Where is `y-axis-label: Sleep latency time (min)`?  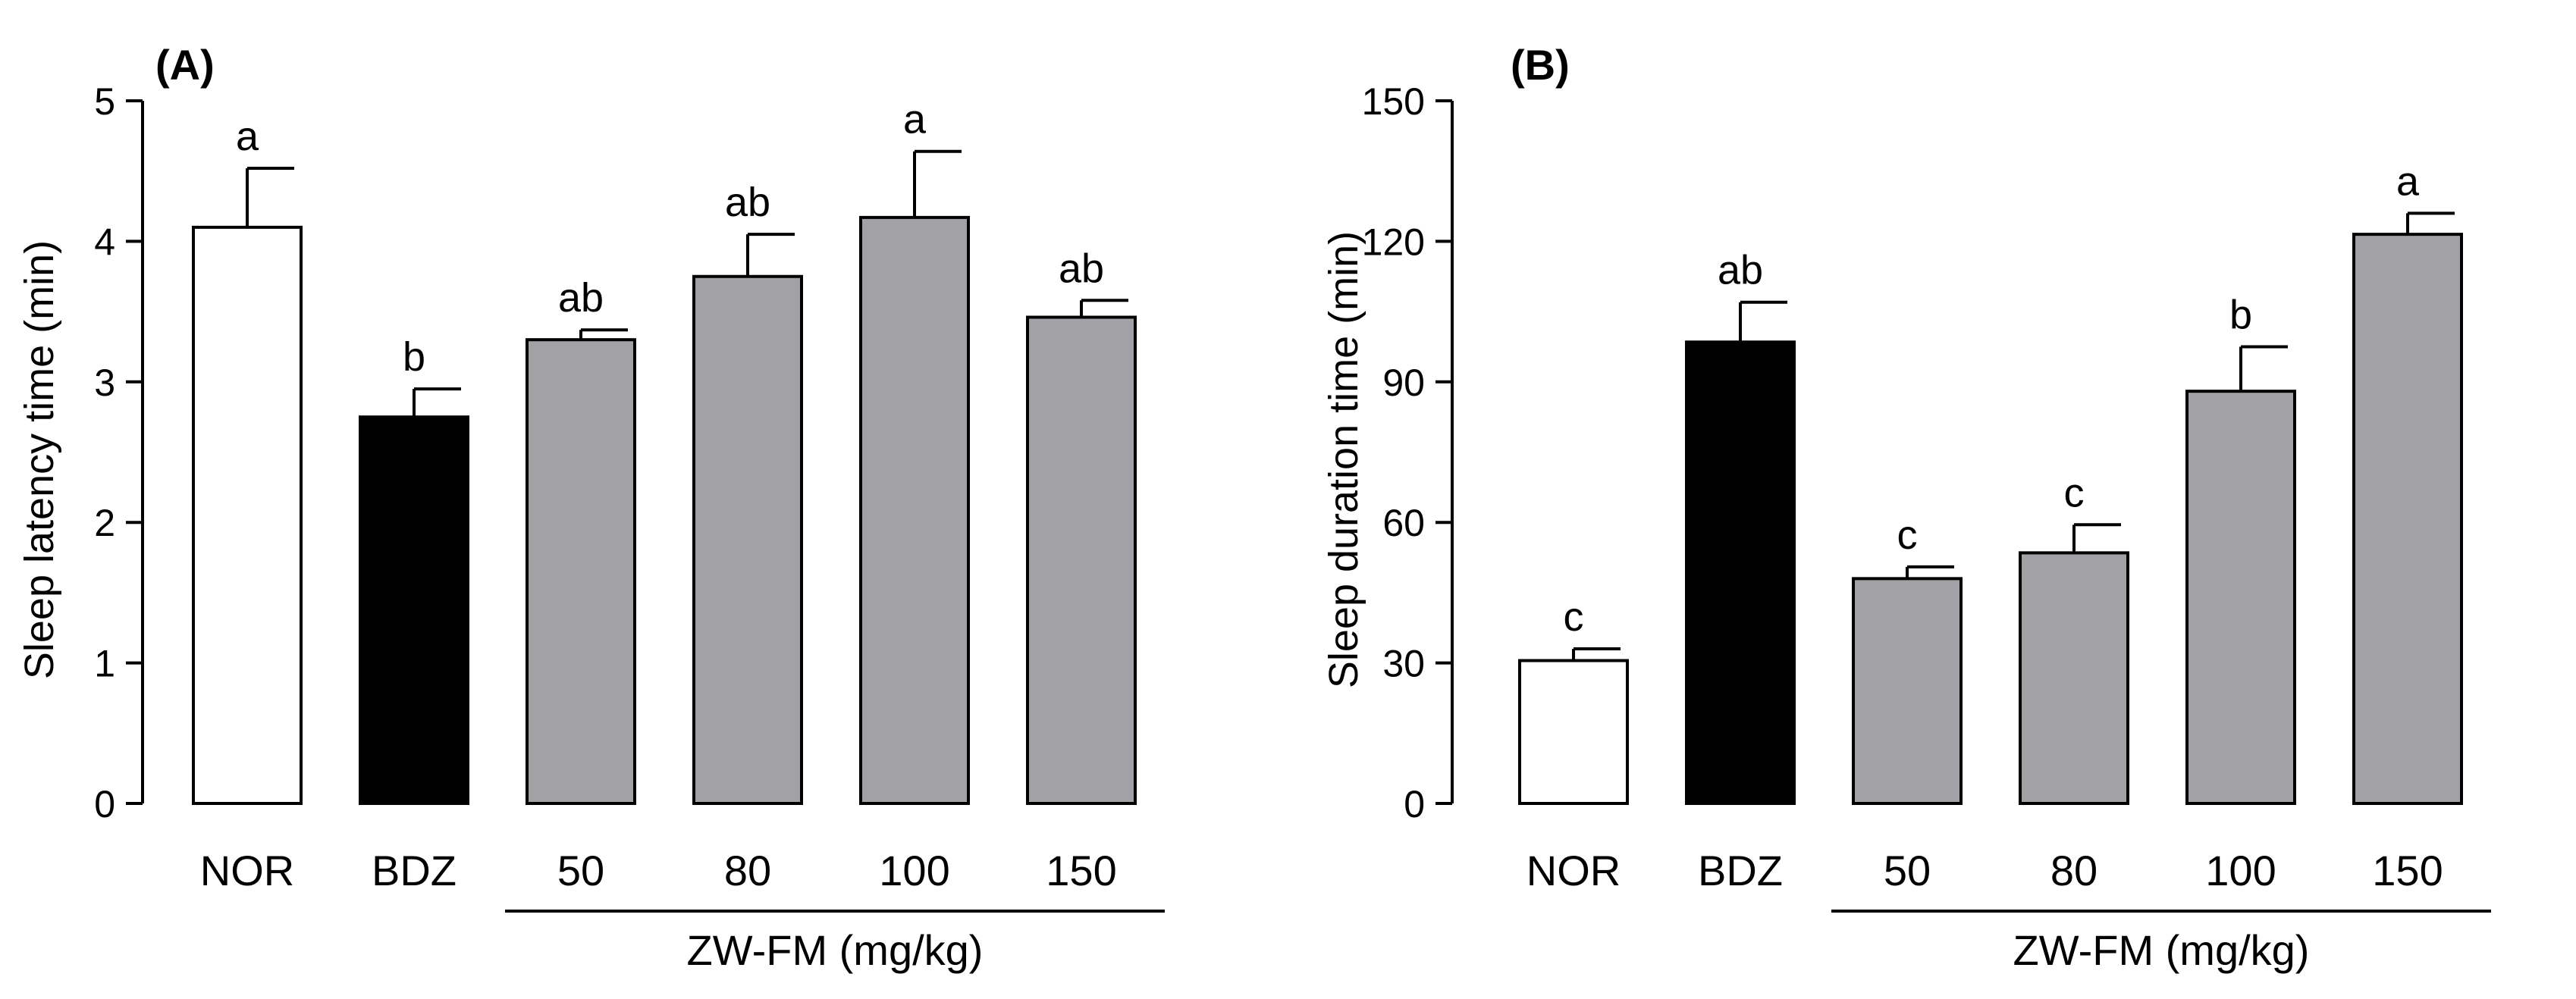
y-axis-label: Sleep latency time (min) is located at coordinates (39, 459).